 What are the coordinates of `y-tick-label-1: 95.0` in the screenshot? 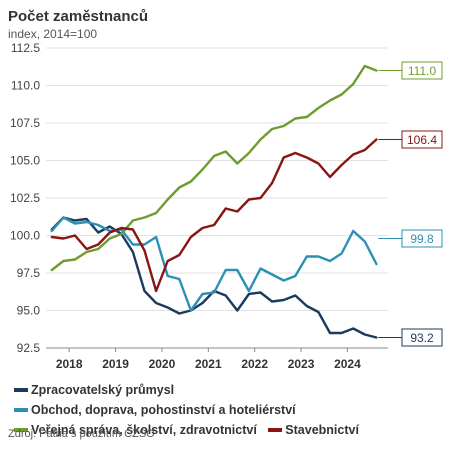 It's located at (29, 311).